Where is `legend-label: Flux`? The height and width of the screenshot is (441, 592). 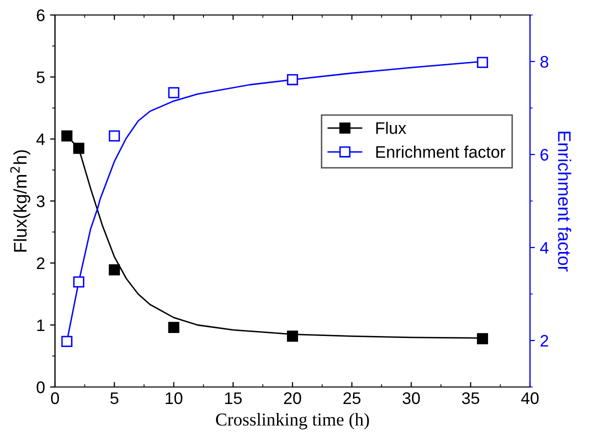
legend-label: Flux is located at coordinates (391, 128).